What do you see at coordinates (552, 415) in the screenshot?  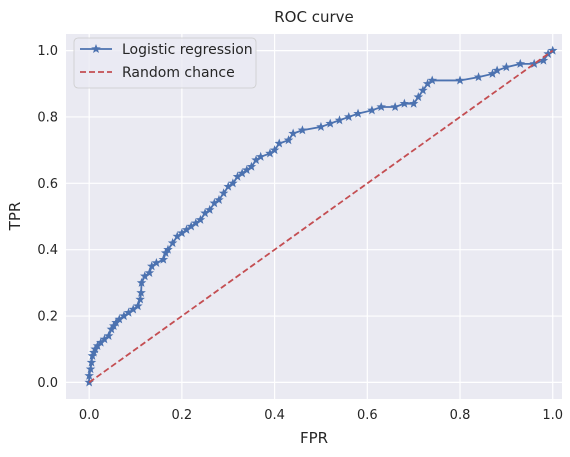 I see `x-tick-label: 1.0` at bounding box center [552, 415].